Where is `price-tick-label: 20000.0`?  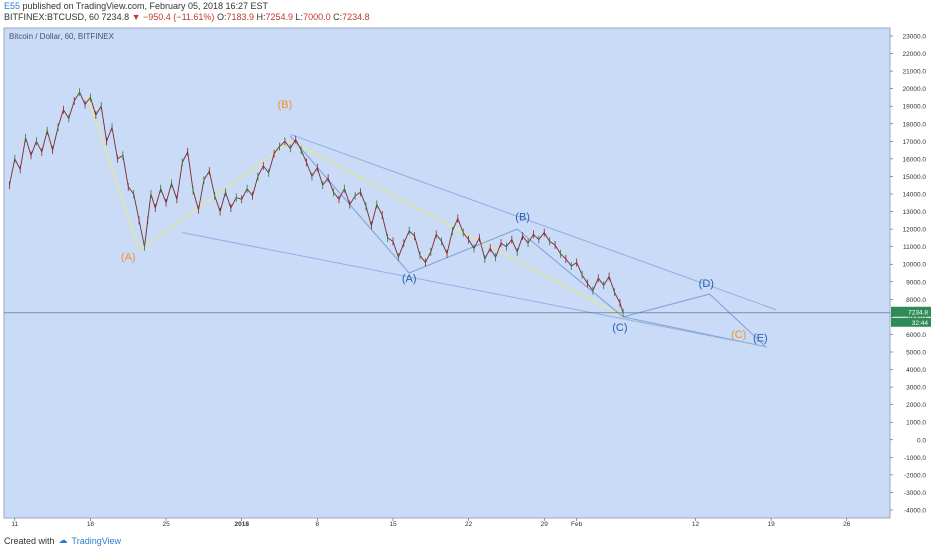
price-tick-label: 20000.0 is located at coordinates (915, 89).